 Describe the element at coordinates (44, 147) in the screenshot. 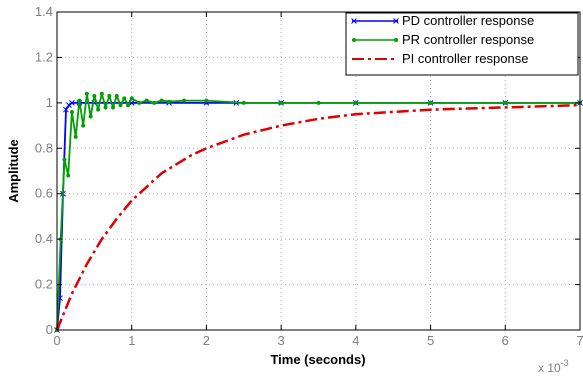

I see `y-tick-label: 0.8` at that location.